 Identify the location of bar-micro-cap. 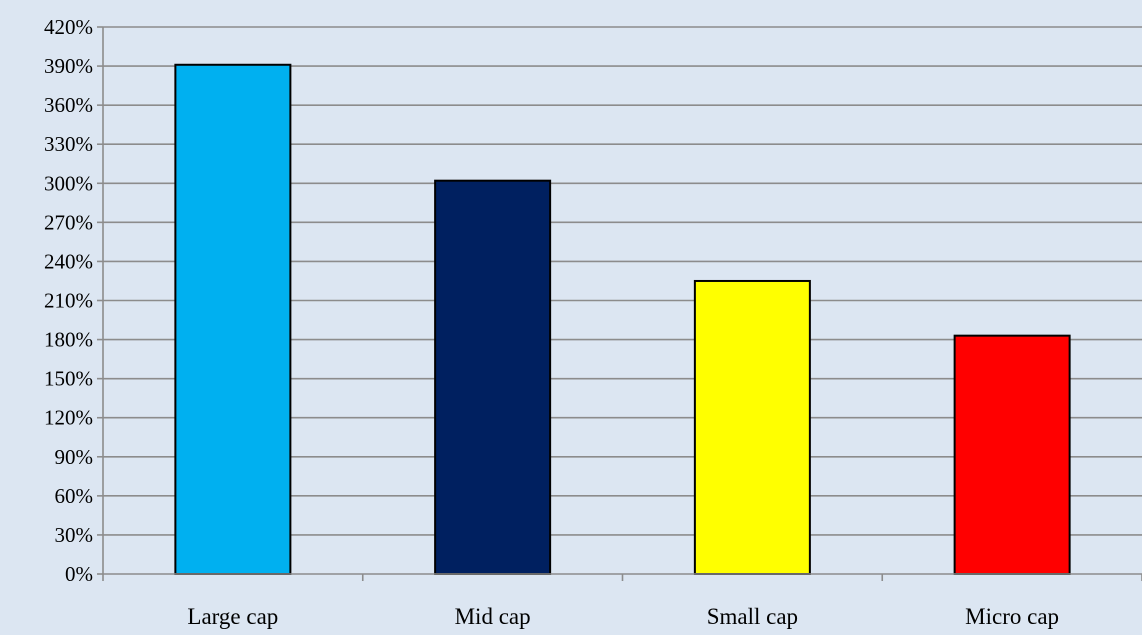
(1012, 454).